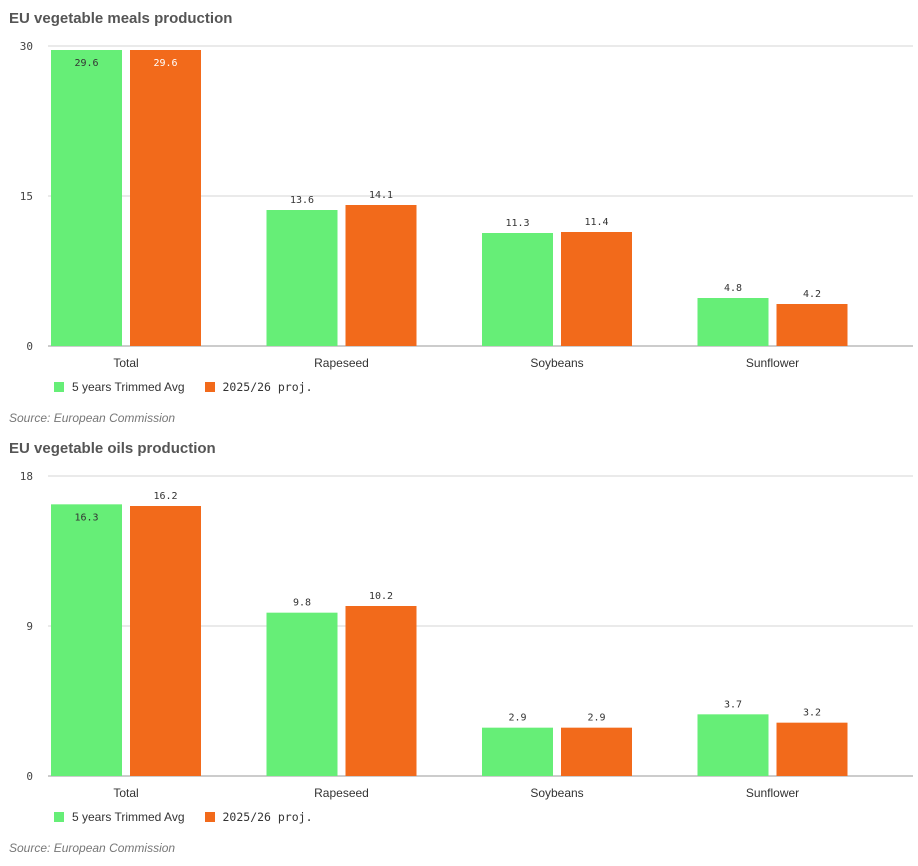 This screenshot has width=918, height=866. Describe the element at coordinates (26, 46) in the screenshot. I see `y-tick-label: 30` at that location.